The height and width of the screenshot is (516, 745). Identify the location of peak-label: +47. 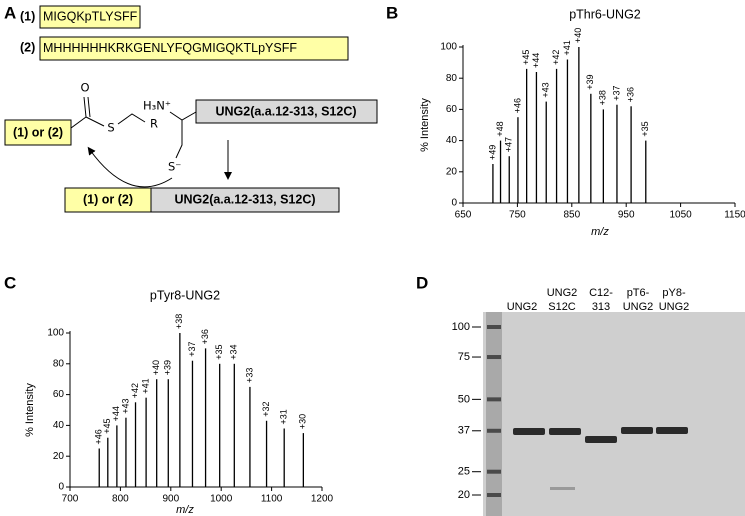
(509, 144).